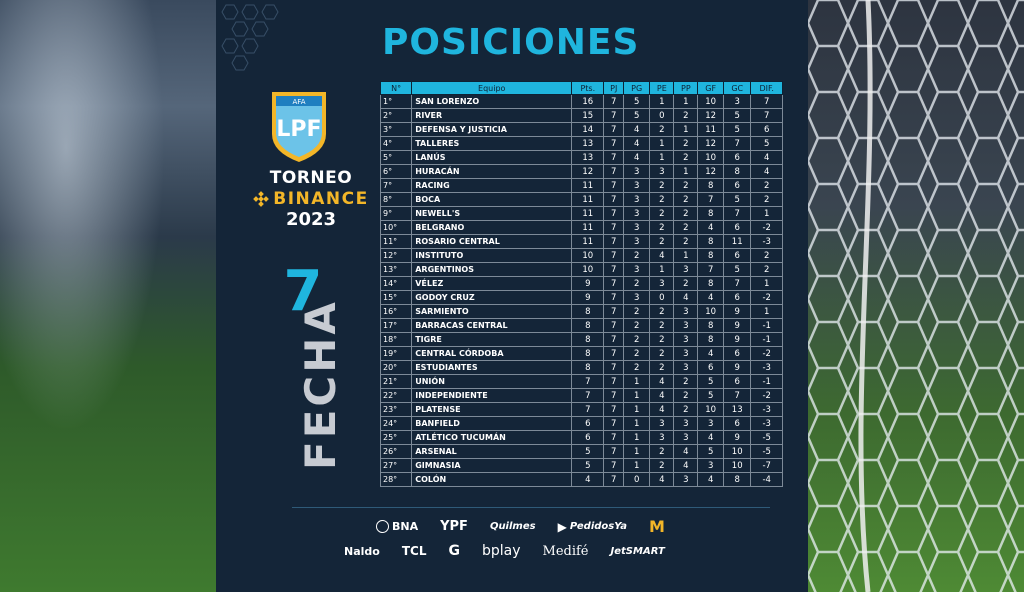 This screenshot has height=592, width=1024. Describe the element at coordinates (637, 129) in the screenshot. I see `cell-pg: 4` at that location.